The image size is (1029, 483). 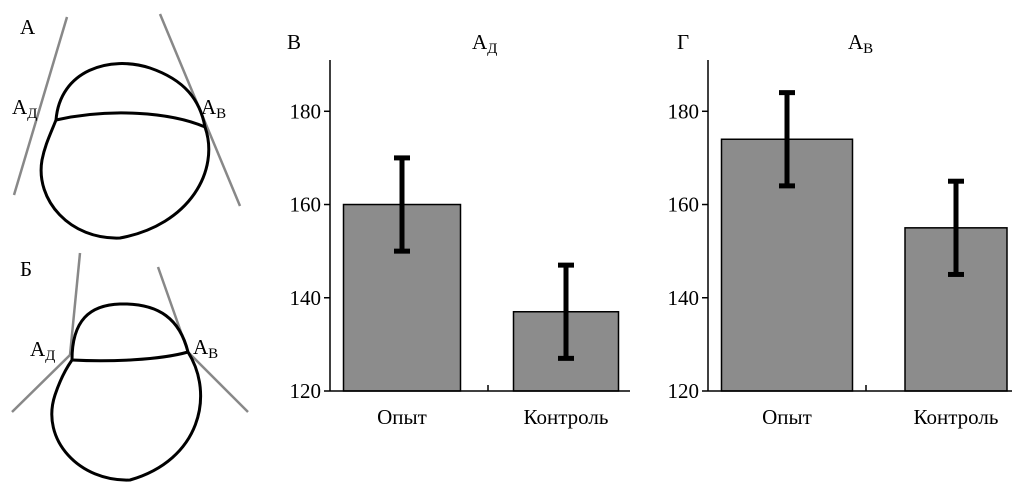 I want to click on diagram-b, so click(x=130, y=367).